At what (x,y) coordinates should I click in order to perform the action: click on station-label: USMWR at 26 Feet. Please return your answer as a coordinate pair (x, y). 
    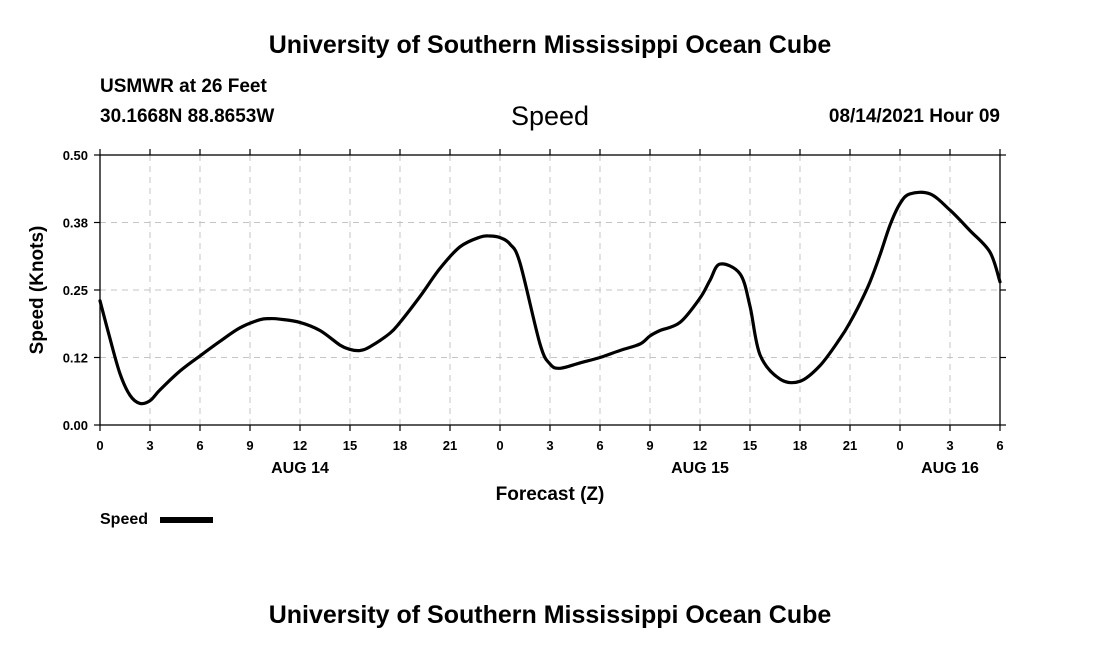
    Looking at the image, I should click on (183, 86).